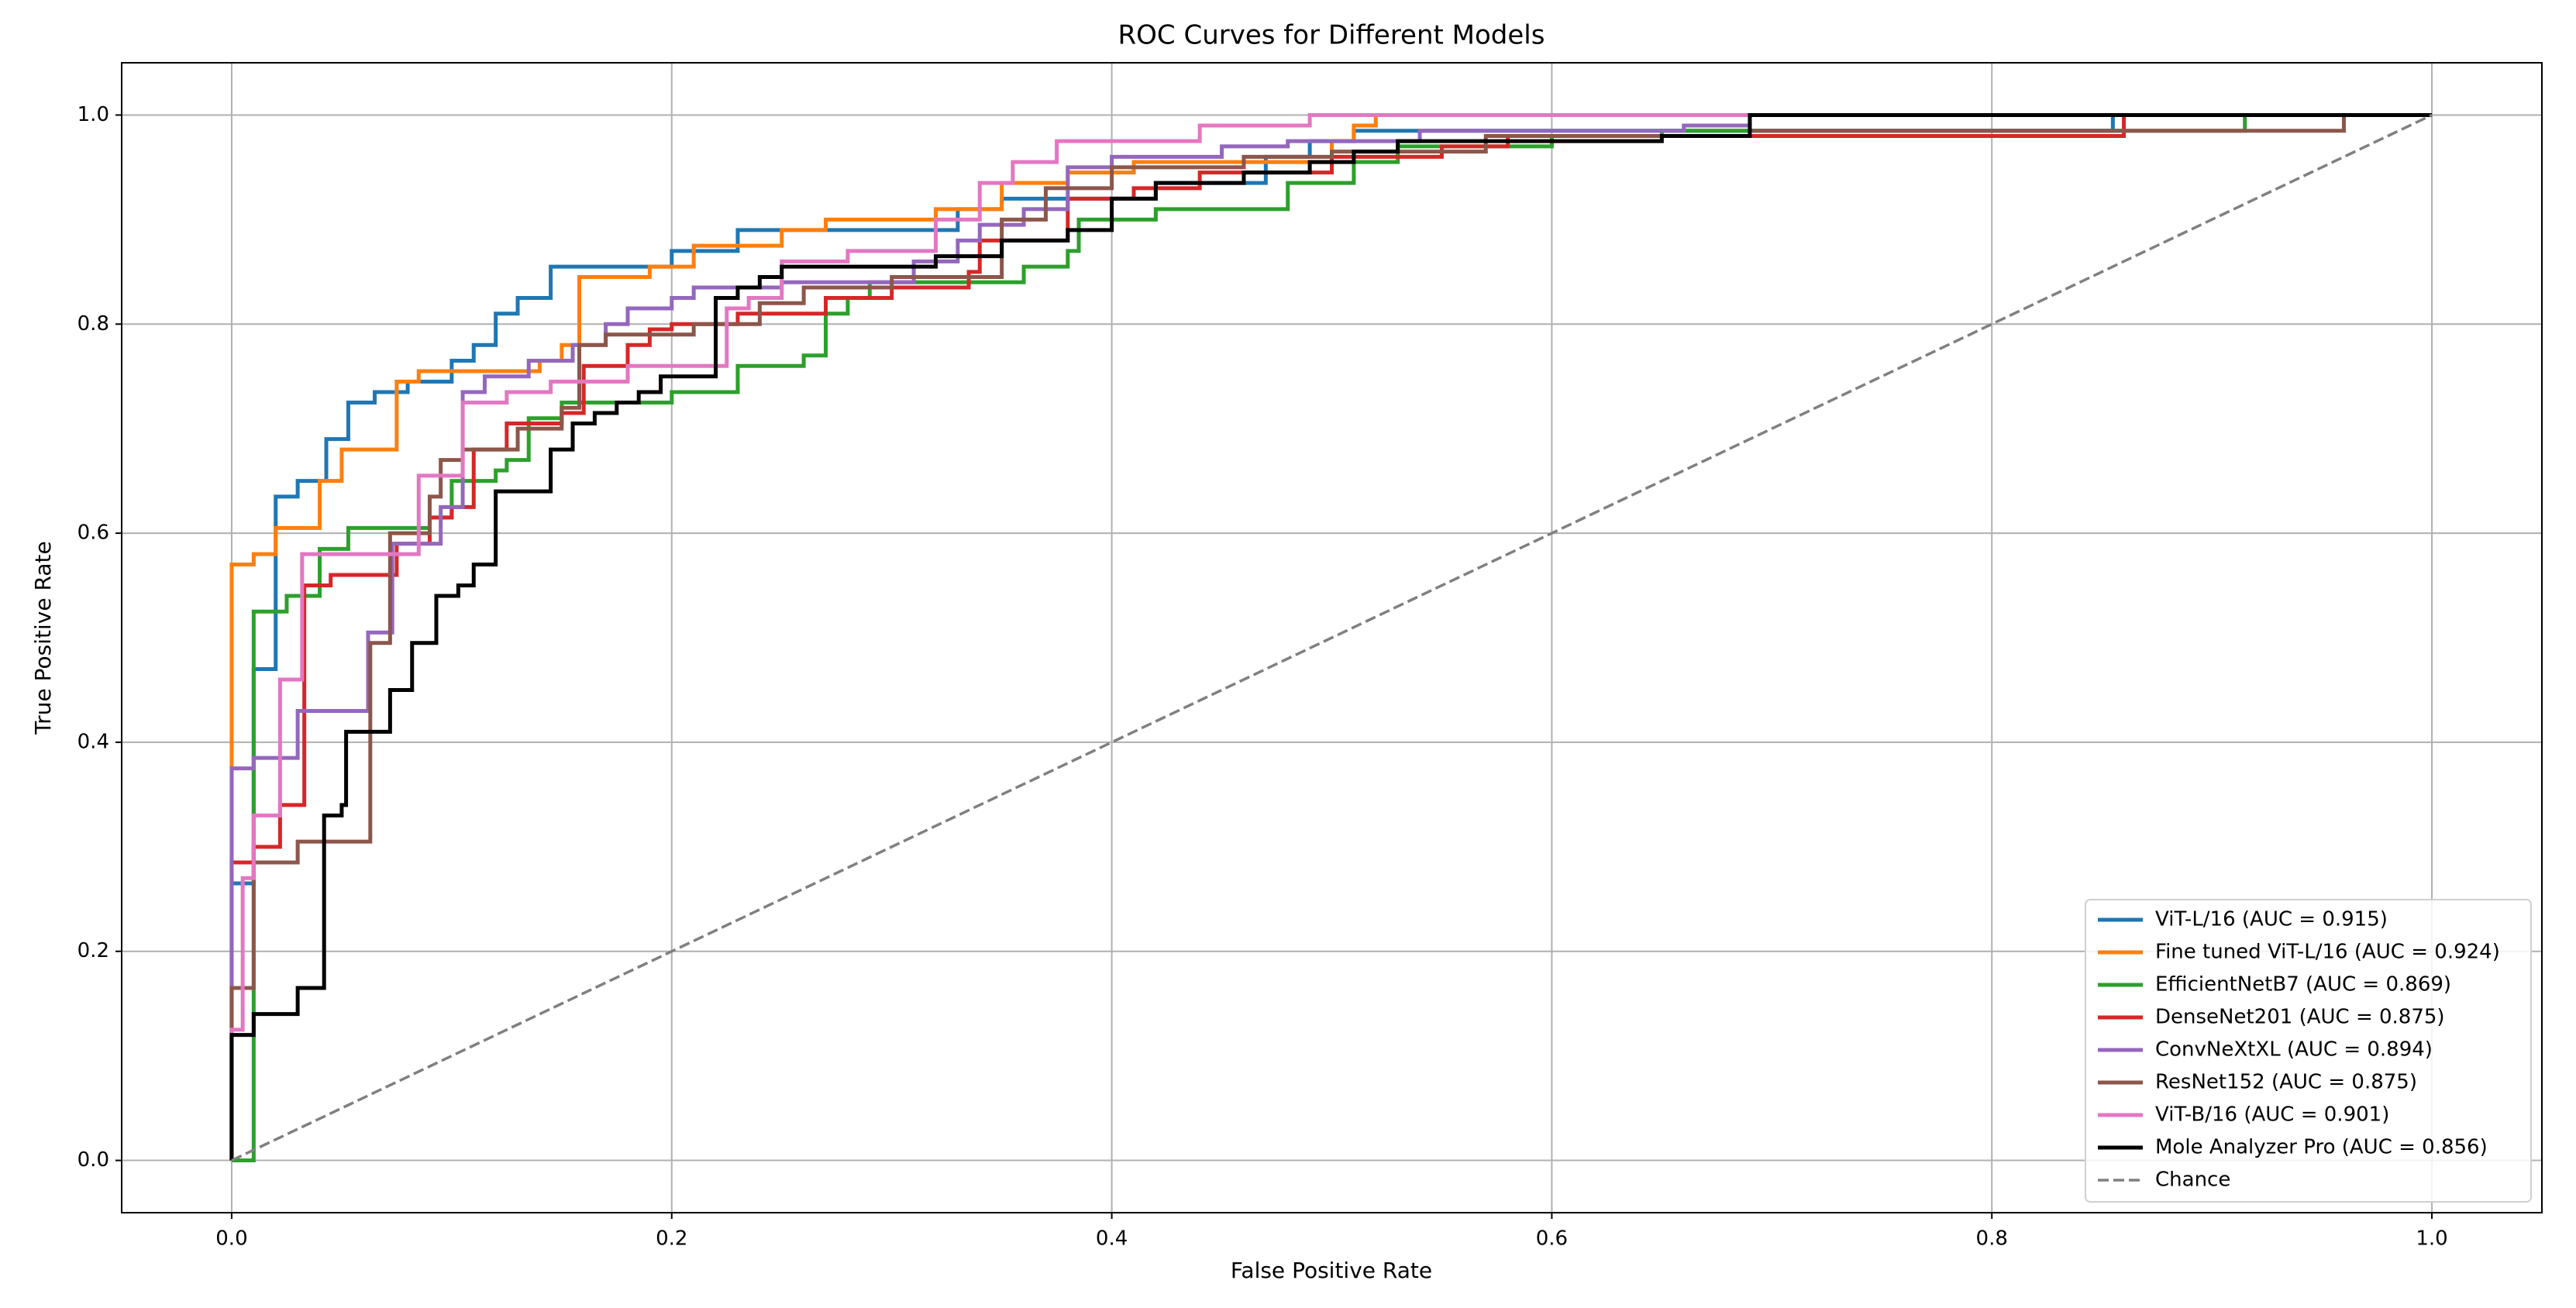  I want to click on y-tick-label: 0.8, so click(93, 324).